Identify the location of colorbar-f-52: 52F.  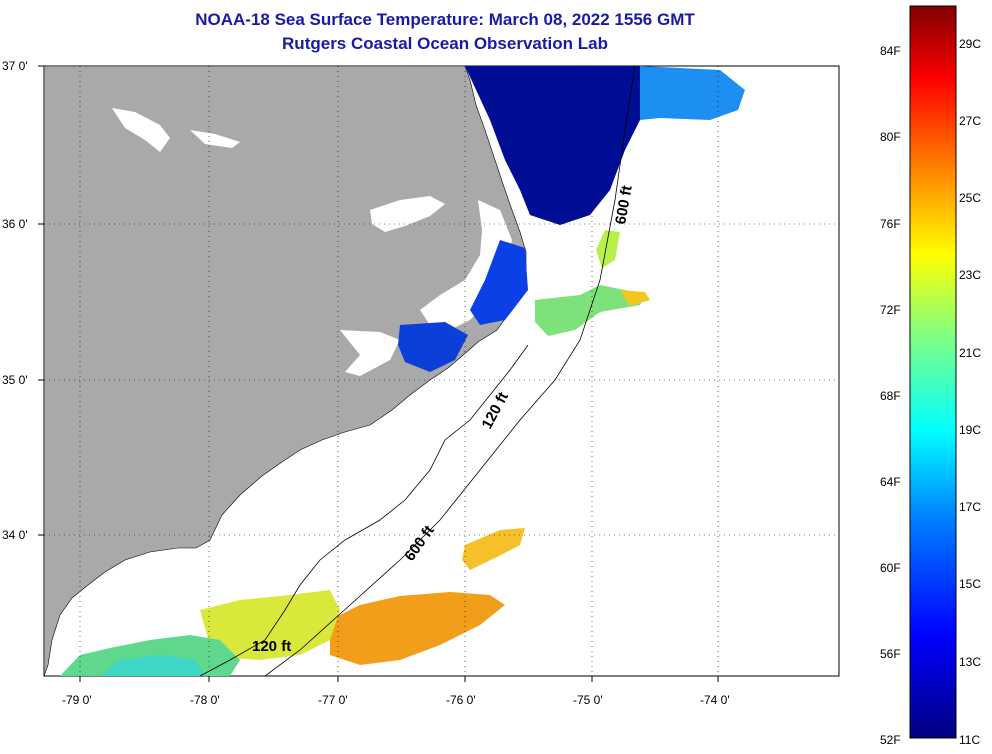
(890, 740).